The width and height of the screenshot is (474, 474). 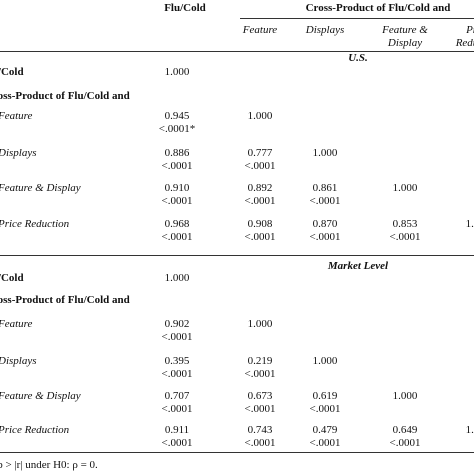 I want to click on panel-title: U.S., so click(x=358, y=58).